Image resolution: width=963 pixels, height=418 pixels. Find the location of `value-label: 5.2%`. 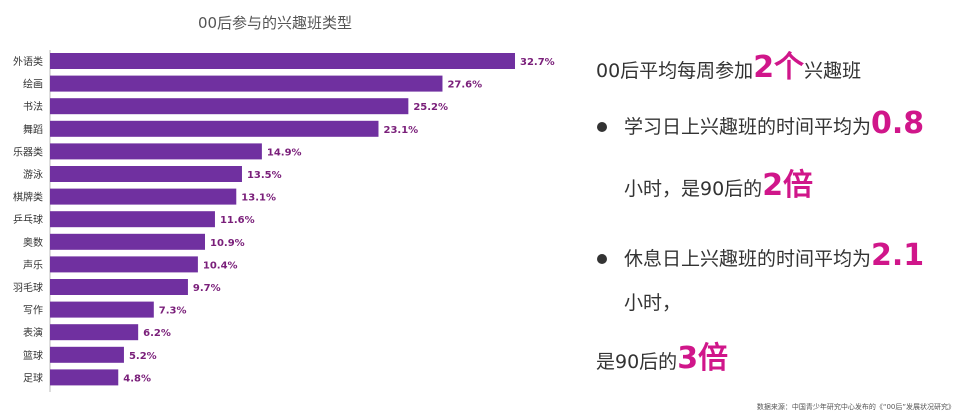

value-label: 5.2% is located at coordinates (143, 356).